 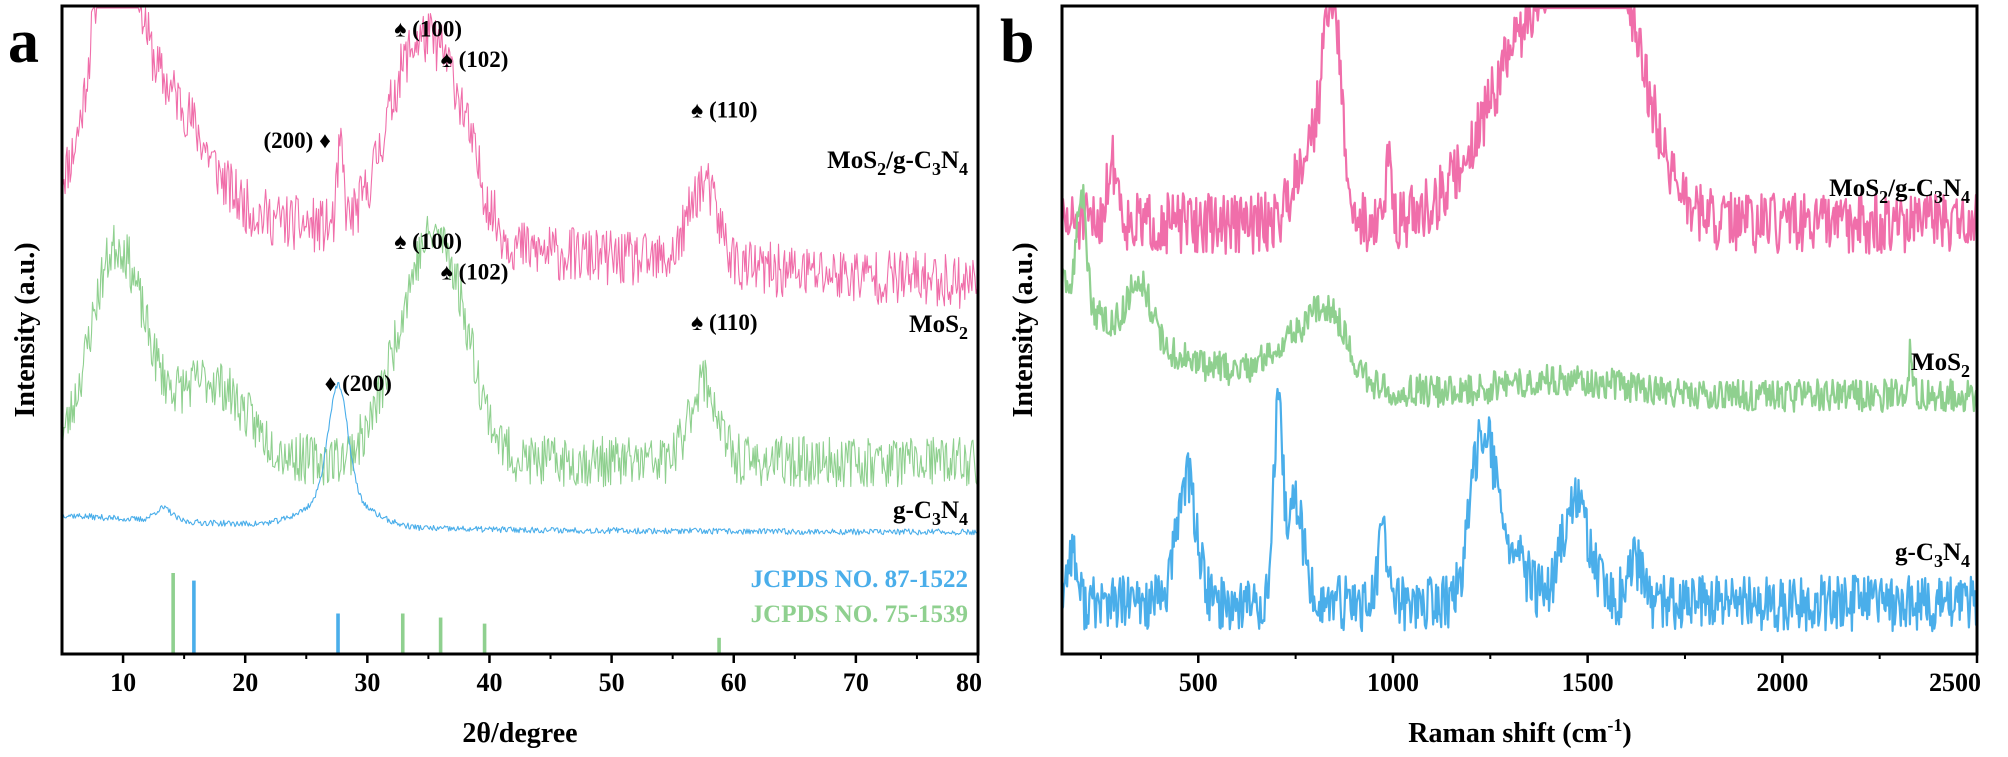 I want to click on panel-a-x-tick-label-60: 60, so click(x=734, y=682).